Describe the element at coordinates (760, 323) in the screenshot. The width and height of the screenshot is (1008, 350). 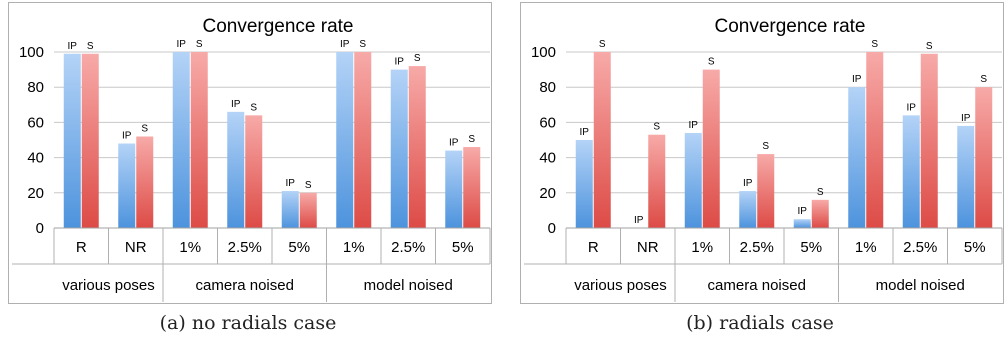
I see `caption-radials: (b) radials case` at that location.